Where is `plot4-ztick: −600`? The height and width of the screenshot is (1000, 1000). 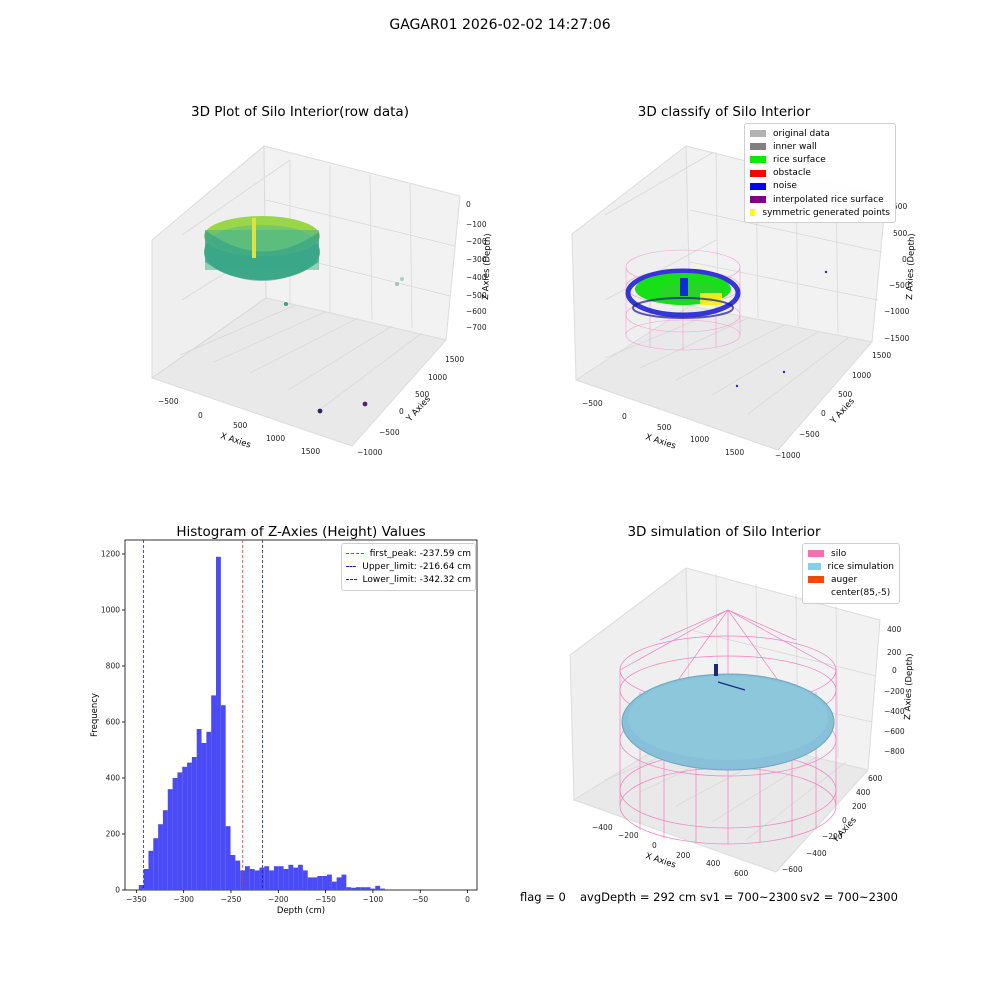
plot4-ztick: −600 is located at coordinates (894, 731).